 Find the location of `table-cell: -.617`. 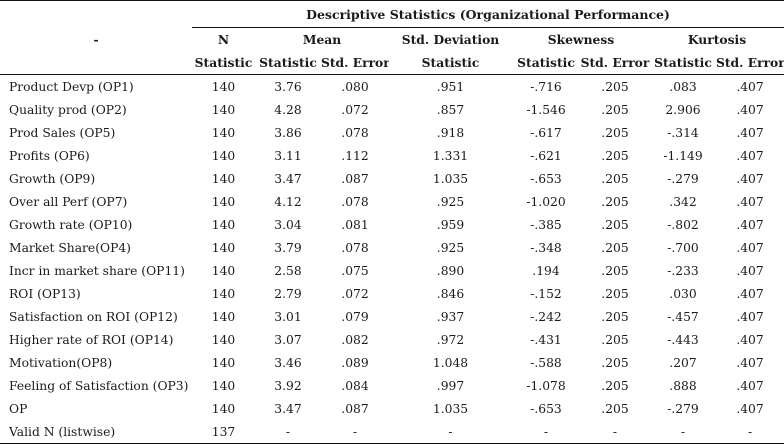

table-cell: -.617 is located at coordinates (546, 132).